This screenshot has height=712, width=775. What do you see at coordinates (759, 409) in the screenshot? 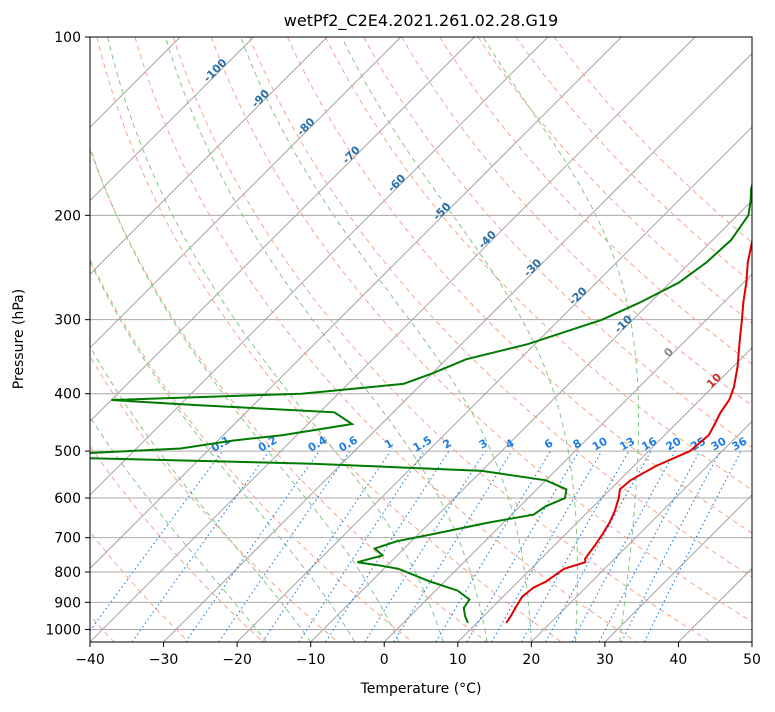
I see `isotherm-label: 20` at bounding box center [759, 409].